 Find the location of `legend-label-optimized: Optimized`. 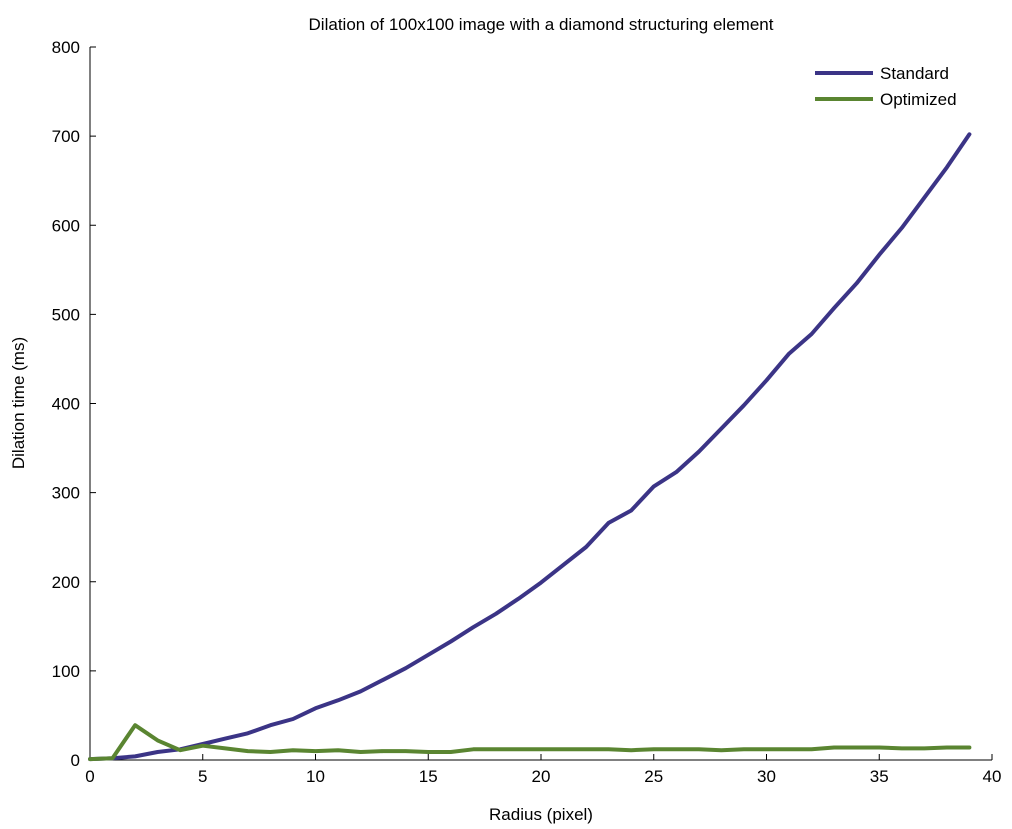

legend-label-optimized: Optimized is located at coordinates (918, 99).